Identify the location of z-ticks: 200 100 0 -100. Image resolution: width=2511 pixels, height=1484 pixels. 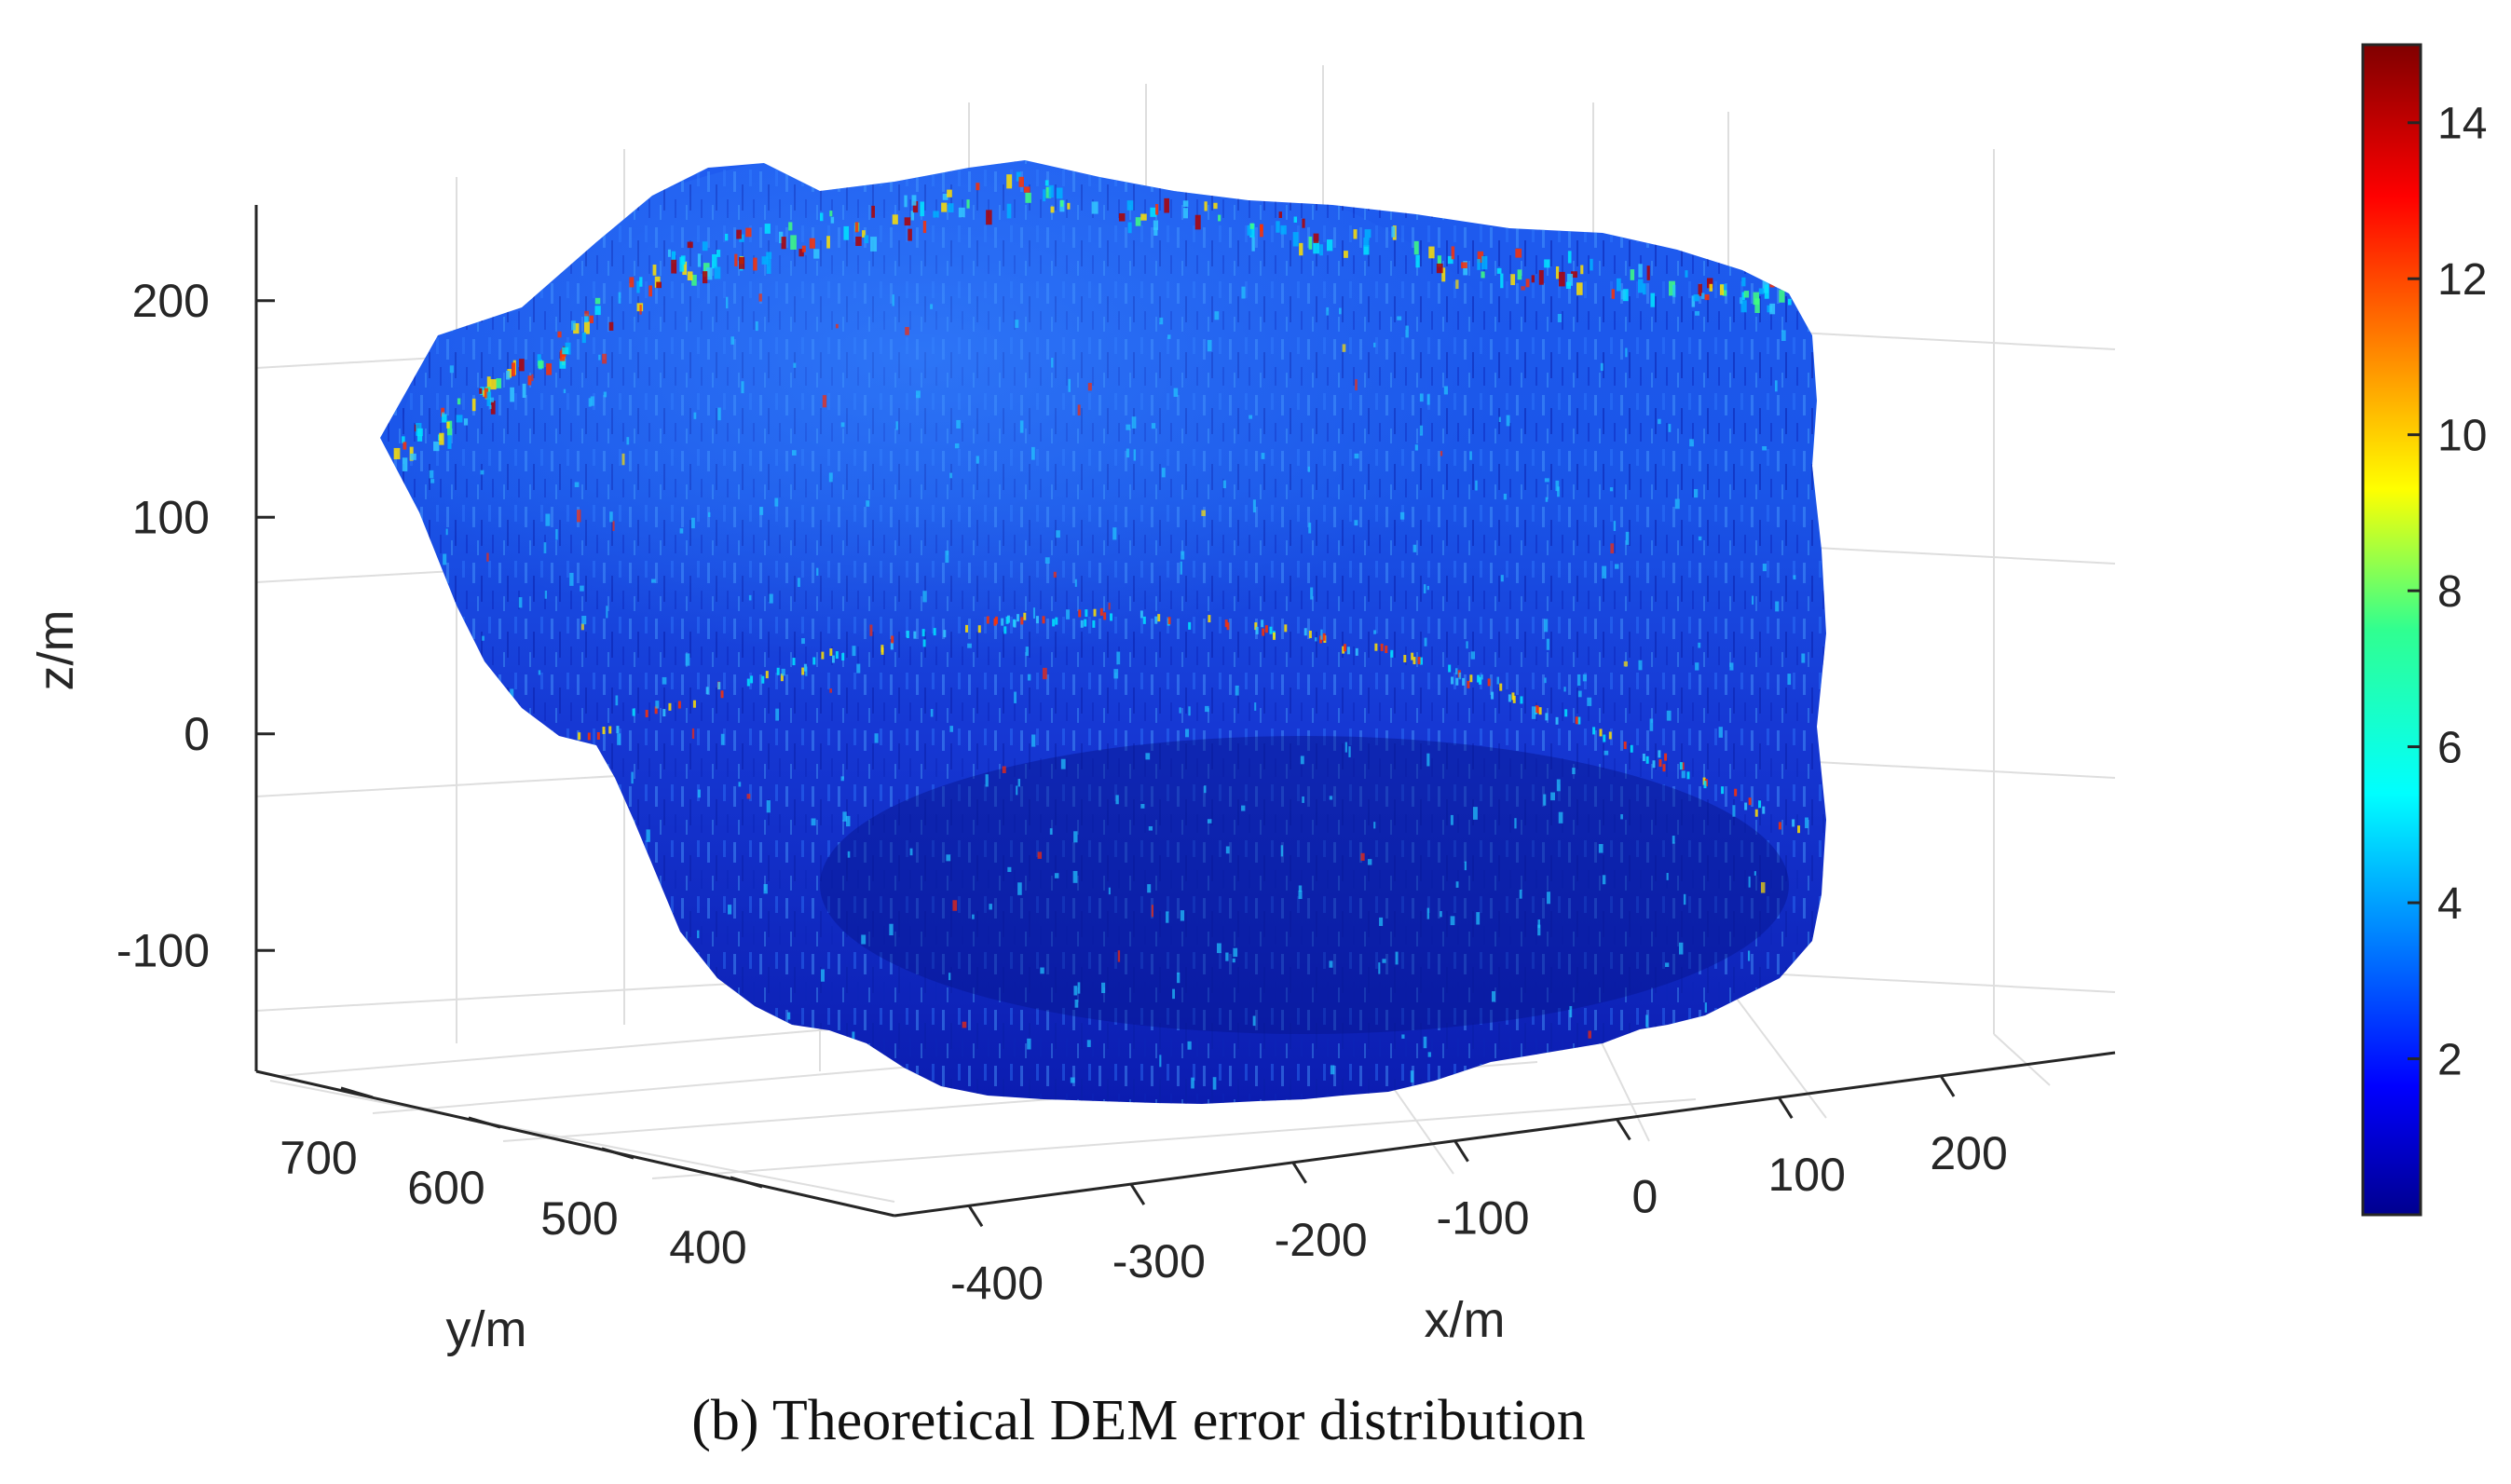
(195, 625).